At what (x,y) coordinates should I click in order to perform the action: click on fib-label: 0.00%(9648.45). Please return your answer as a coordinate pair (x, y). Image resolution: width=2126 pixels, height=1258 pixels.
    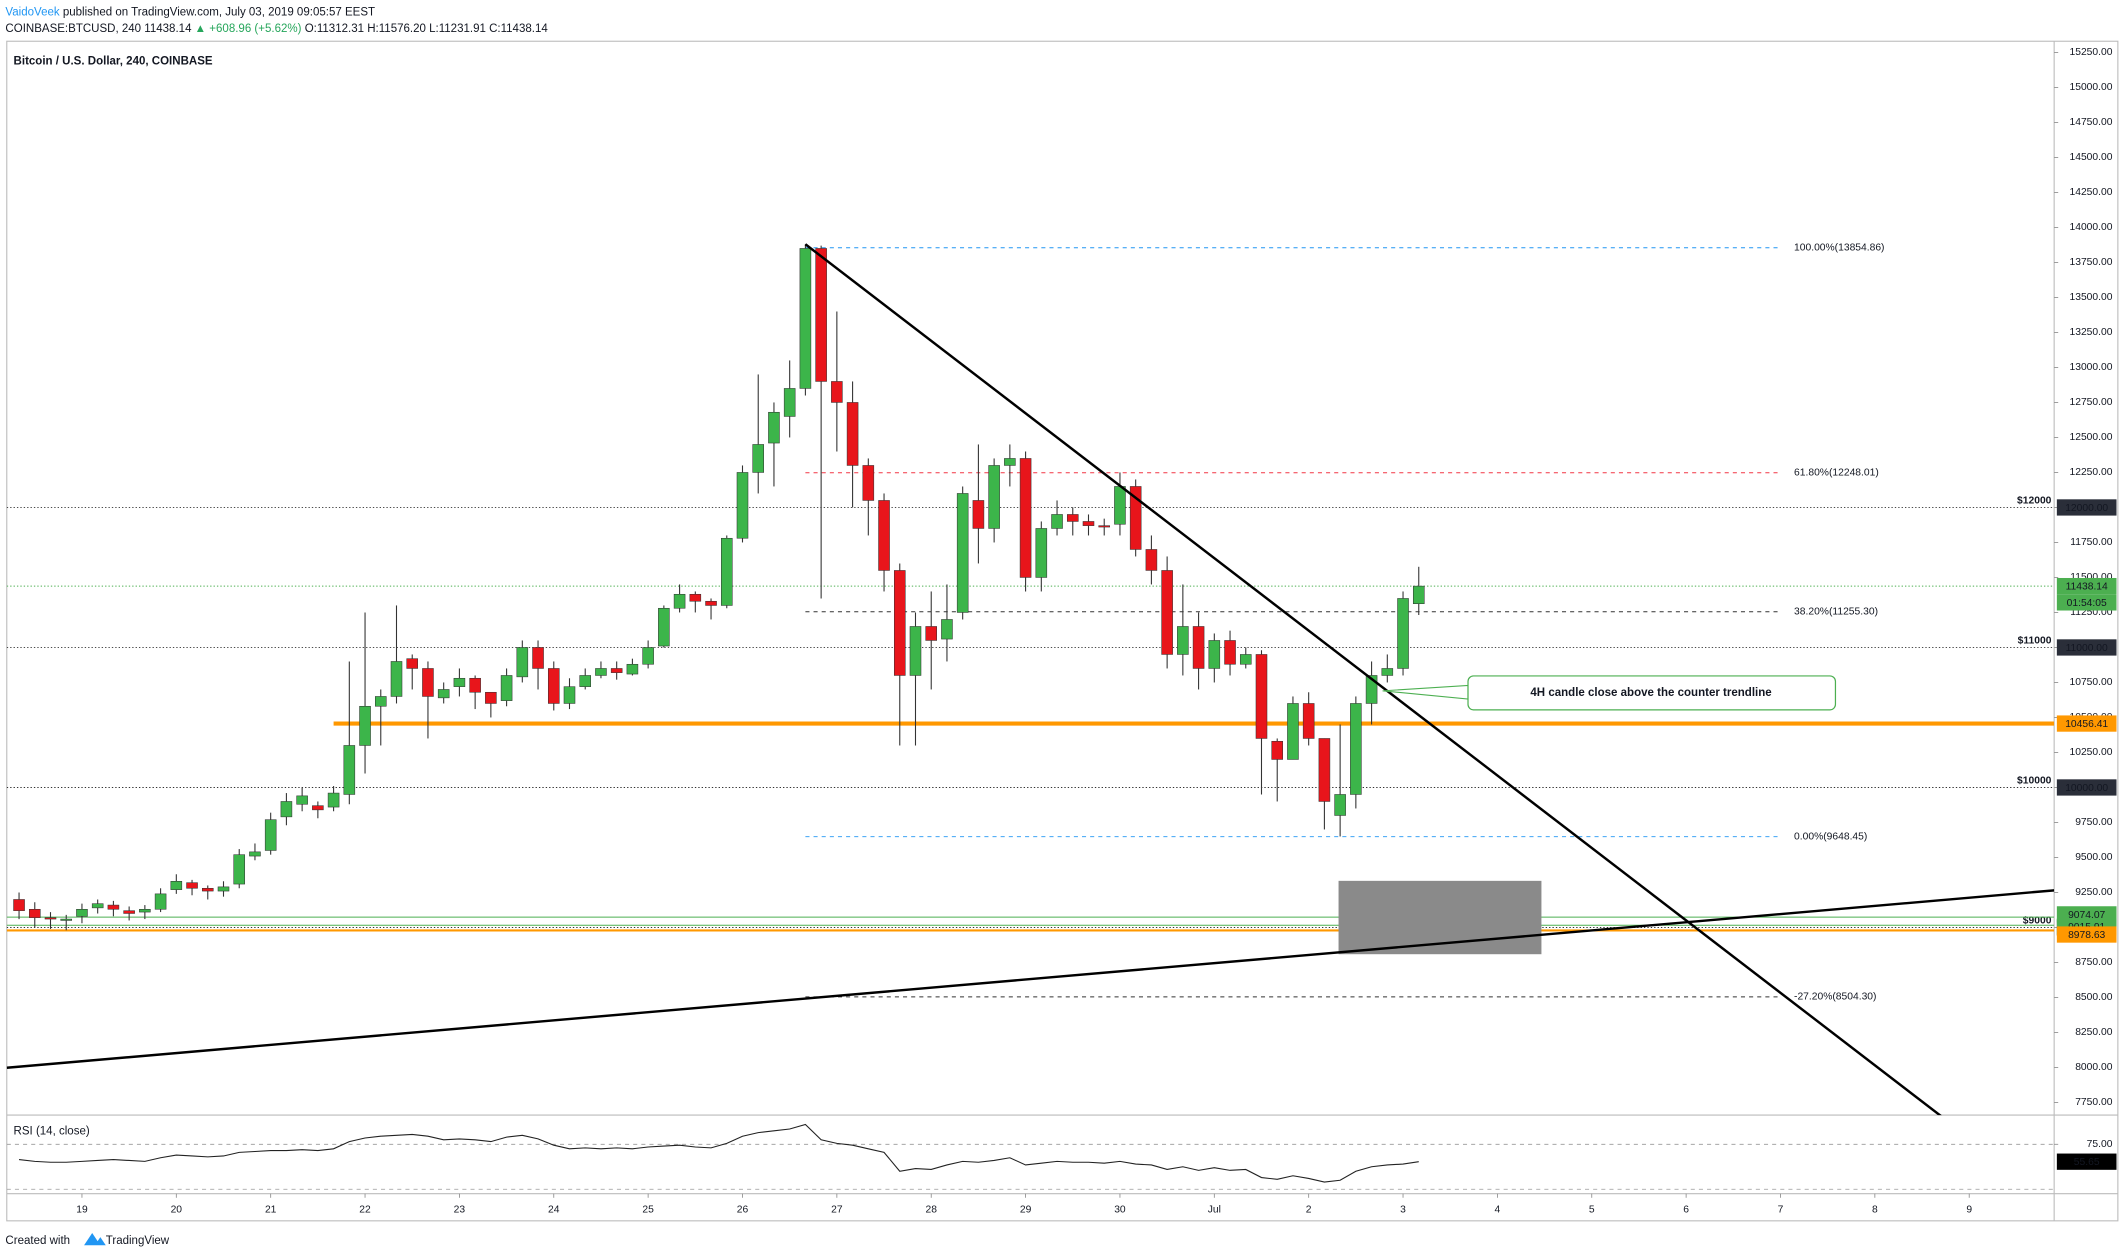
    Looking at the image, I should click on (1830, 836).